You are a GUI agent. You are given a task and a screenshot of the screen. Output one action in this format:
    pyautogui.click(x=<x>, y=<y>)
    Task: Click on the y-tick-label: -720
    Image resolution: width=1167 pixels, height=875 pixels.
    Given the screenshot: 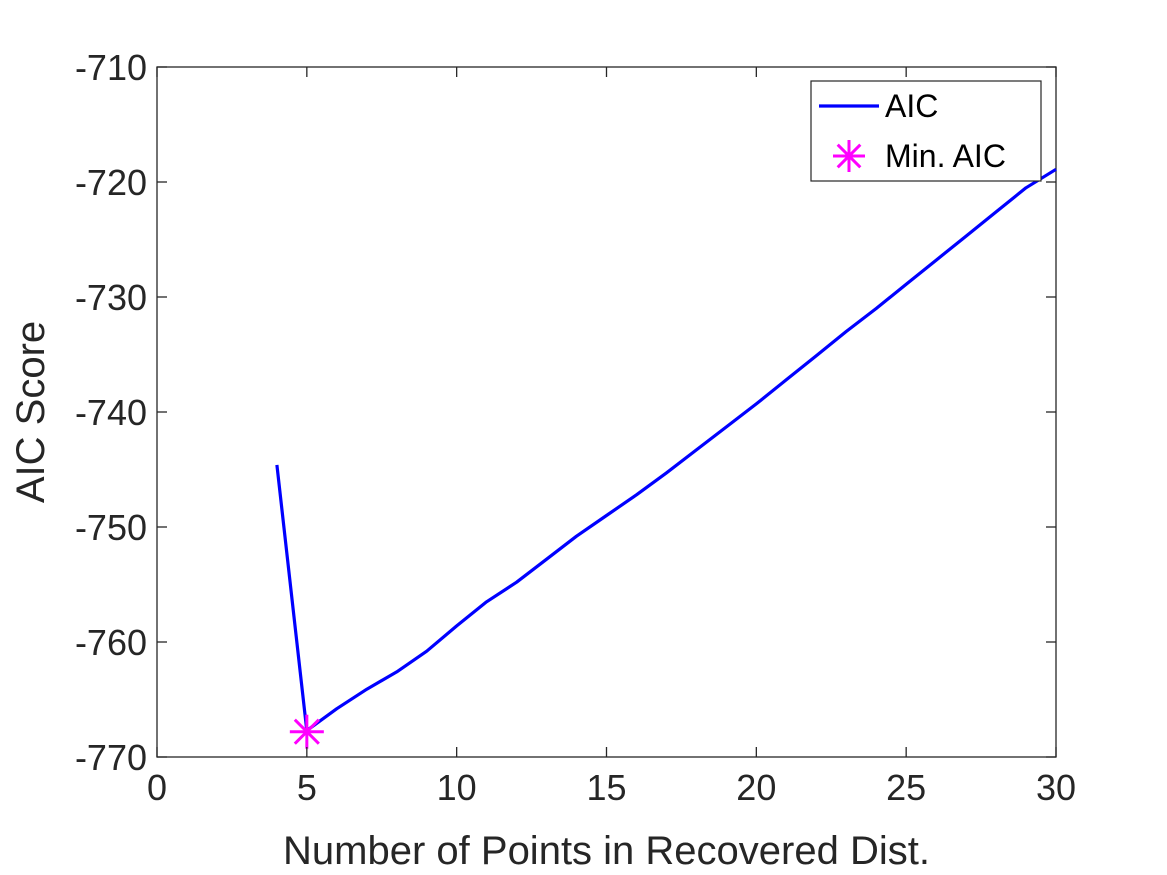 What is the action you would take?
    pyautogui.click(x=111, y=182)
    